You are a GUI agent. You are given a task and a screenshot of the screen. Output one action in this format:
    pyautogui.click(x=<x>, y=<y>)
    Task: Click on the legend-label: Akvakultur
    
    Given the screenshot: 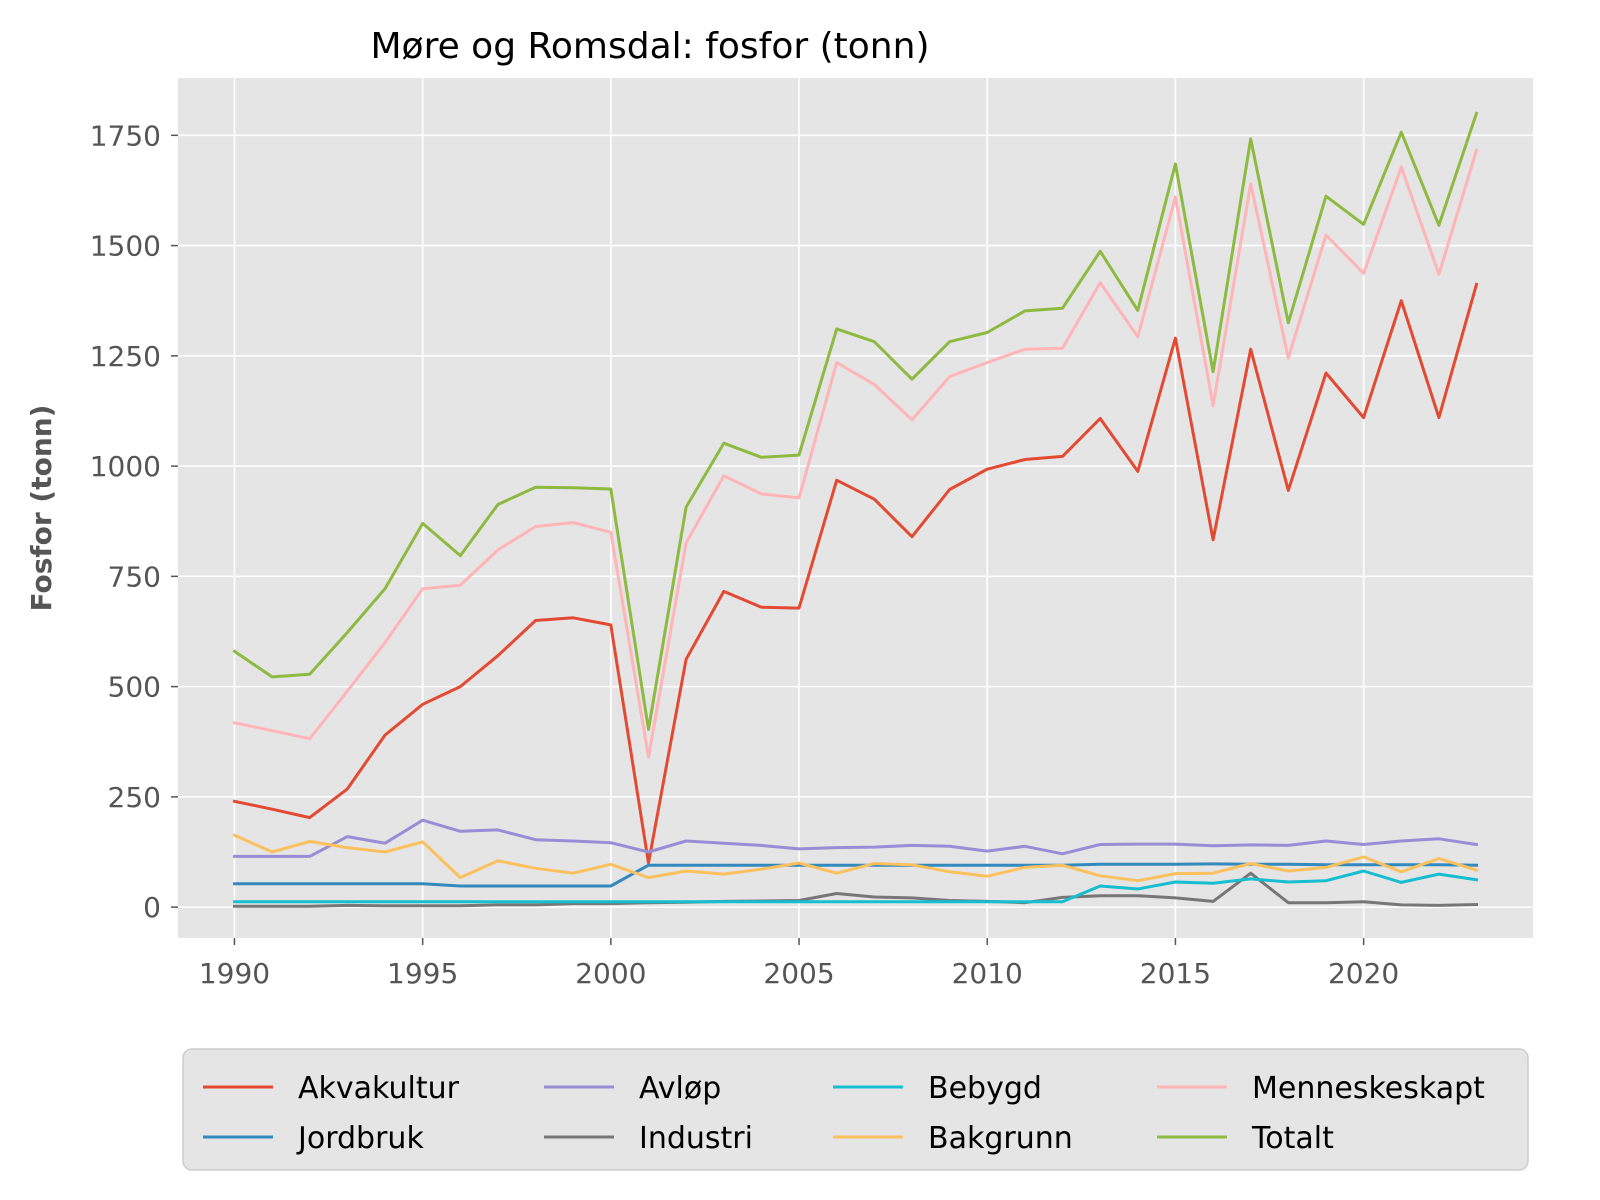 What is the action you would take?
    pyautogui.click(x=379, y=1088)
    